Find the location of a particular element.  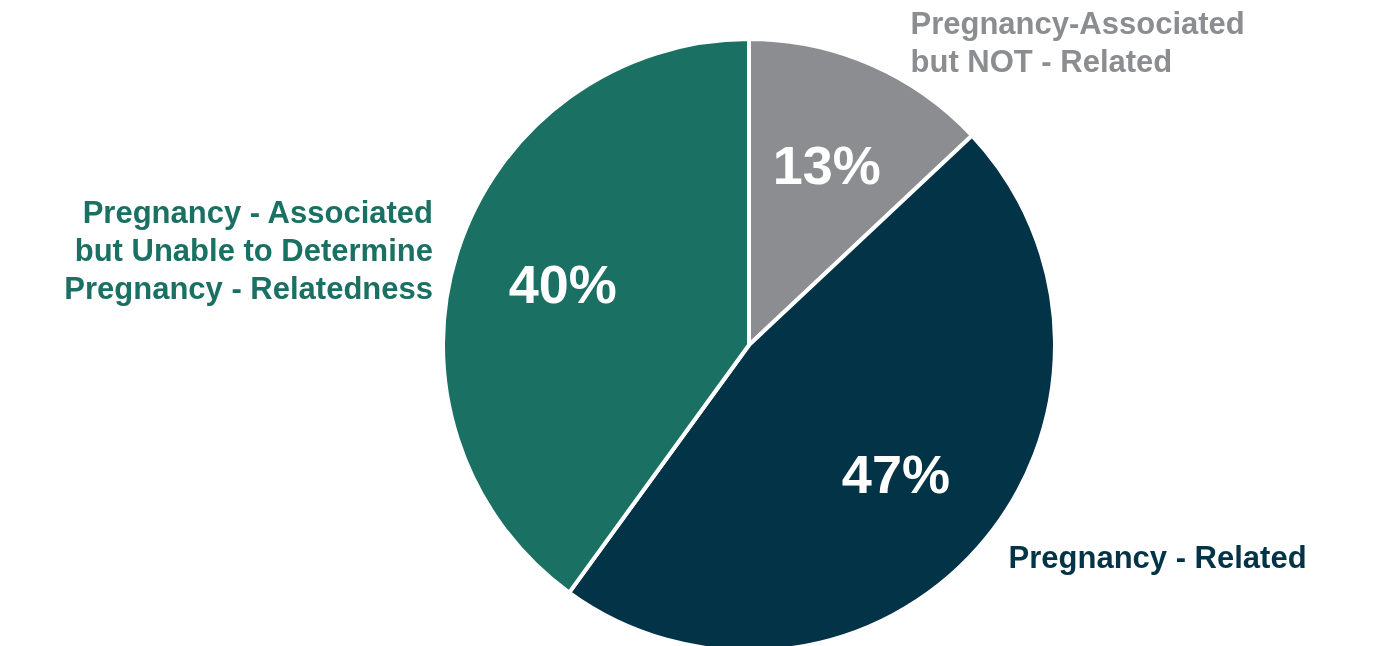

slice-label: Pregnancy - Related is located at coordinates (1157, 558).